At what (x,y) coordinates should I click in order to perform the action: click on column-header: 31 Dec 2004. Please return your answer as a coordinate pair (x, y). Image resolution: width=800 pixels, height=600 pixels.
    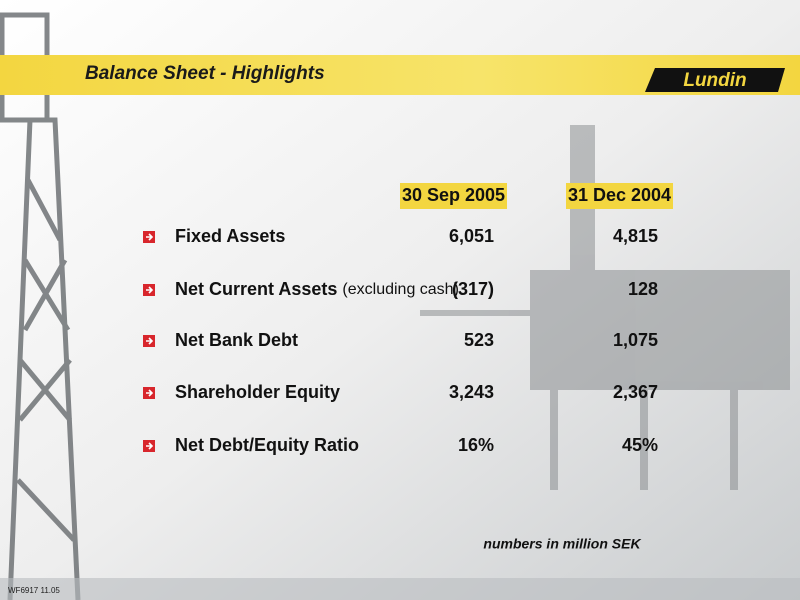
    Looking at the image, I should click on (619, 195).